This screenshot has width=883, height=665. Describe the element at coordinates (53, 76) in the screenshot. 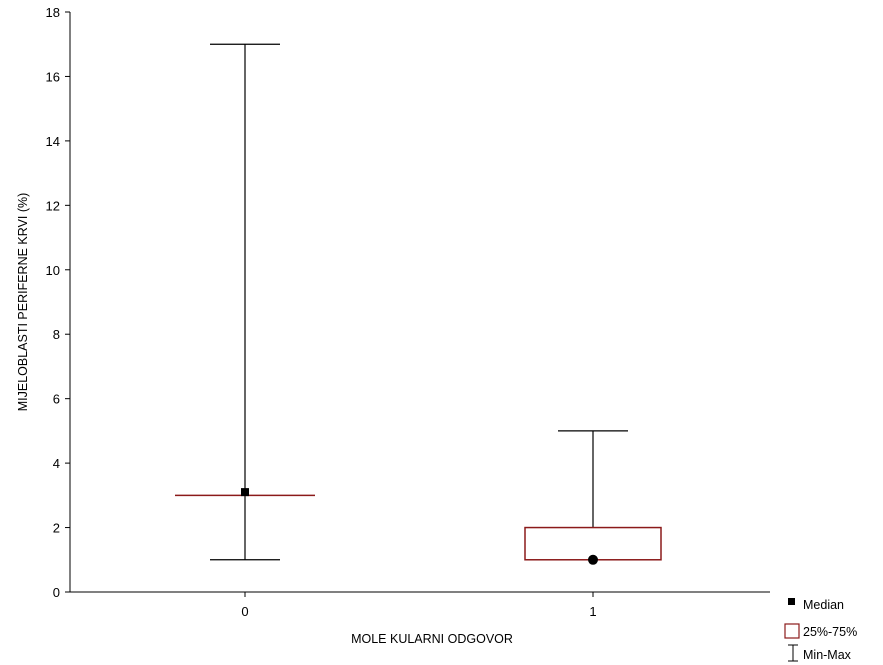

I see `y-tick-label-8: 16` at that location.